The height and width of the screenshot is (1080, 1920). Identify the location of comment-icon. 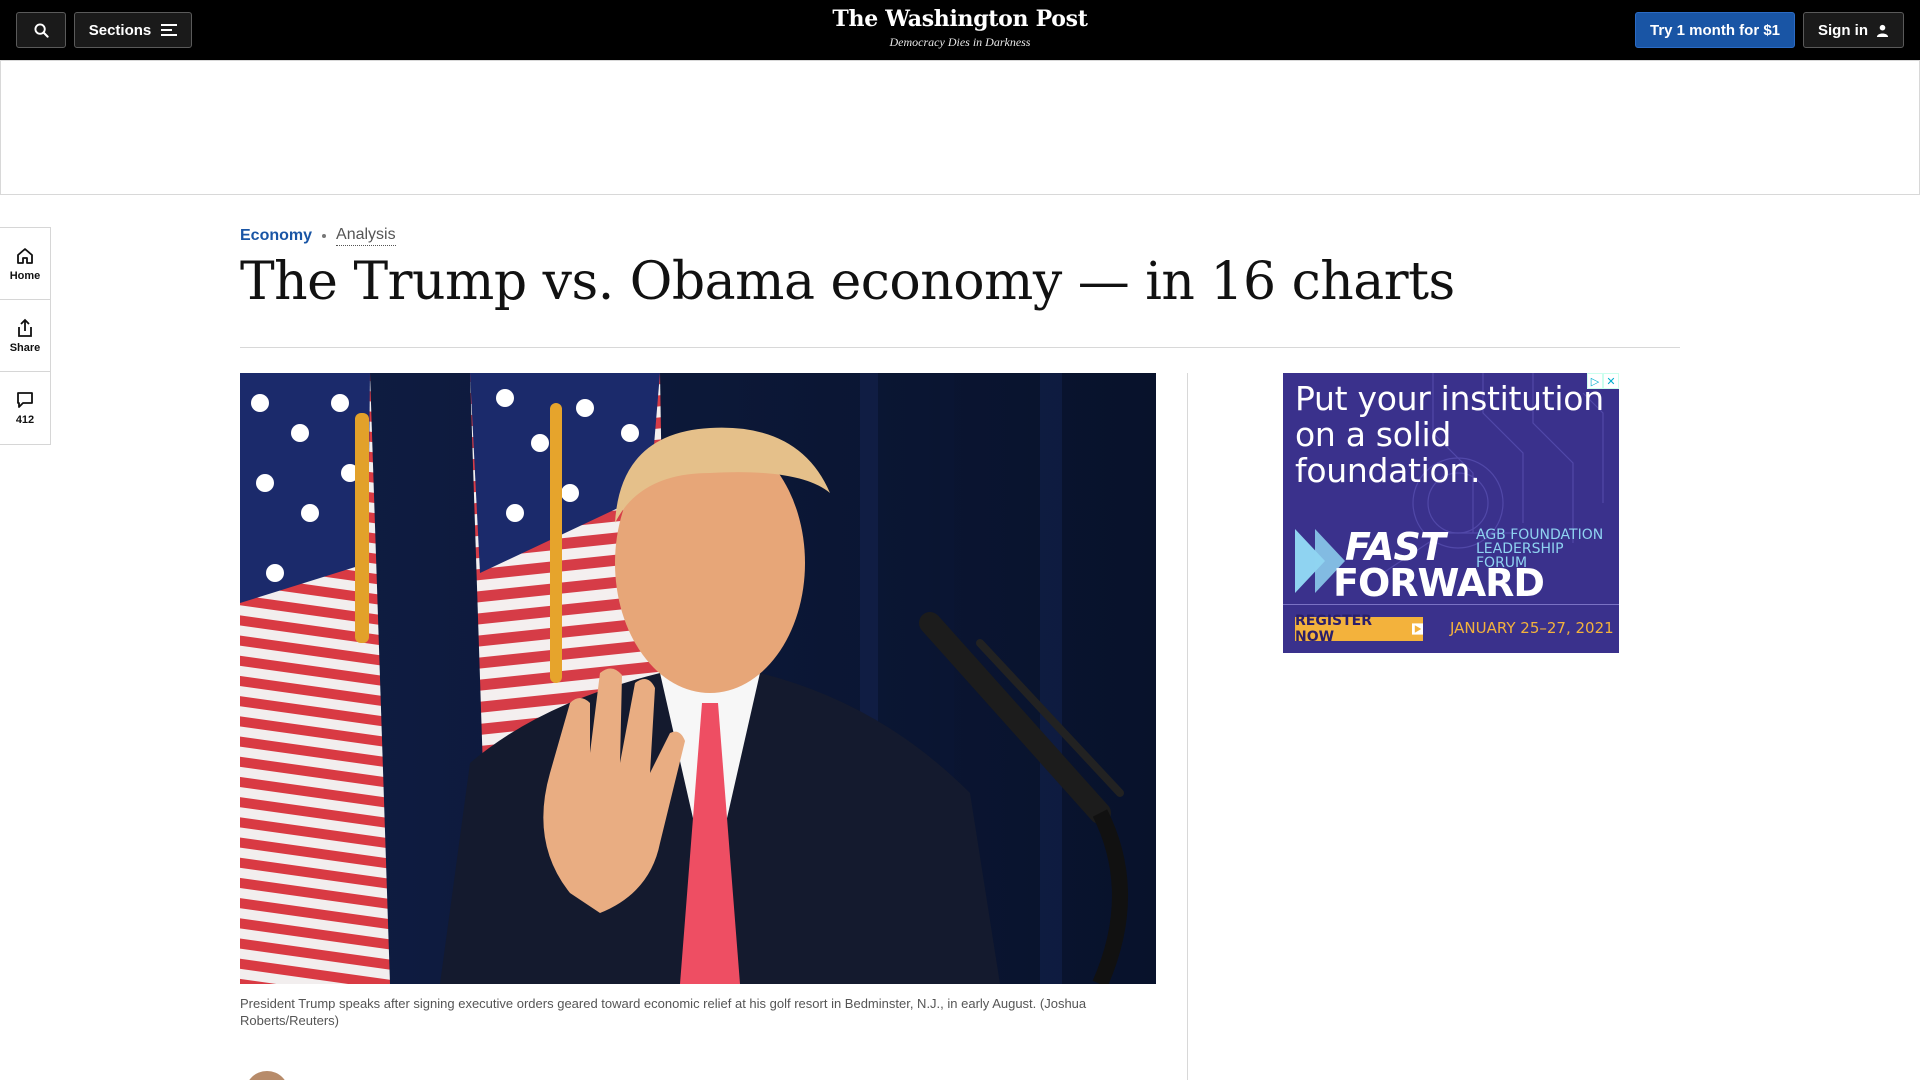
(25, 400).